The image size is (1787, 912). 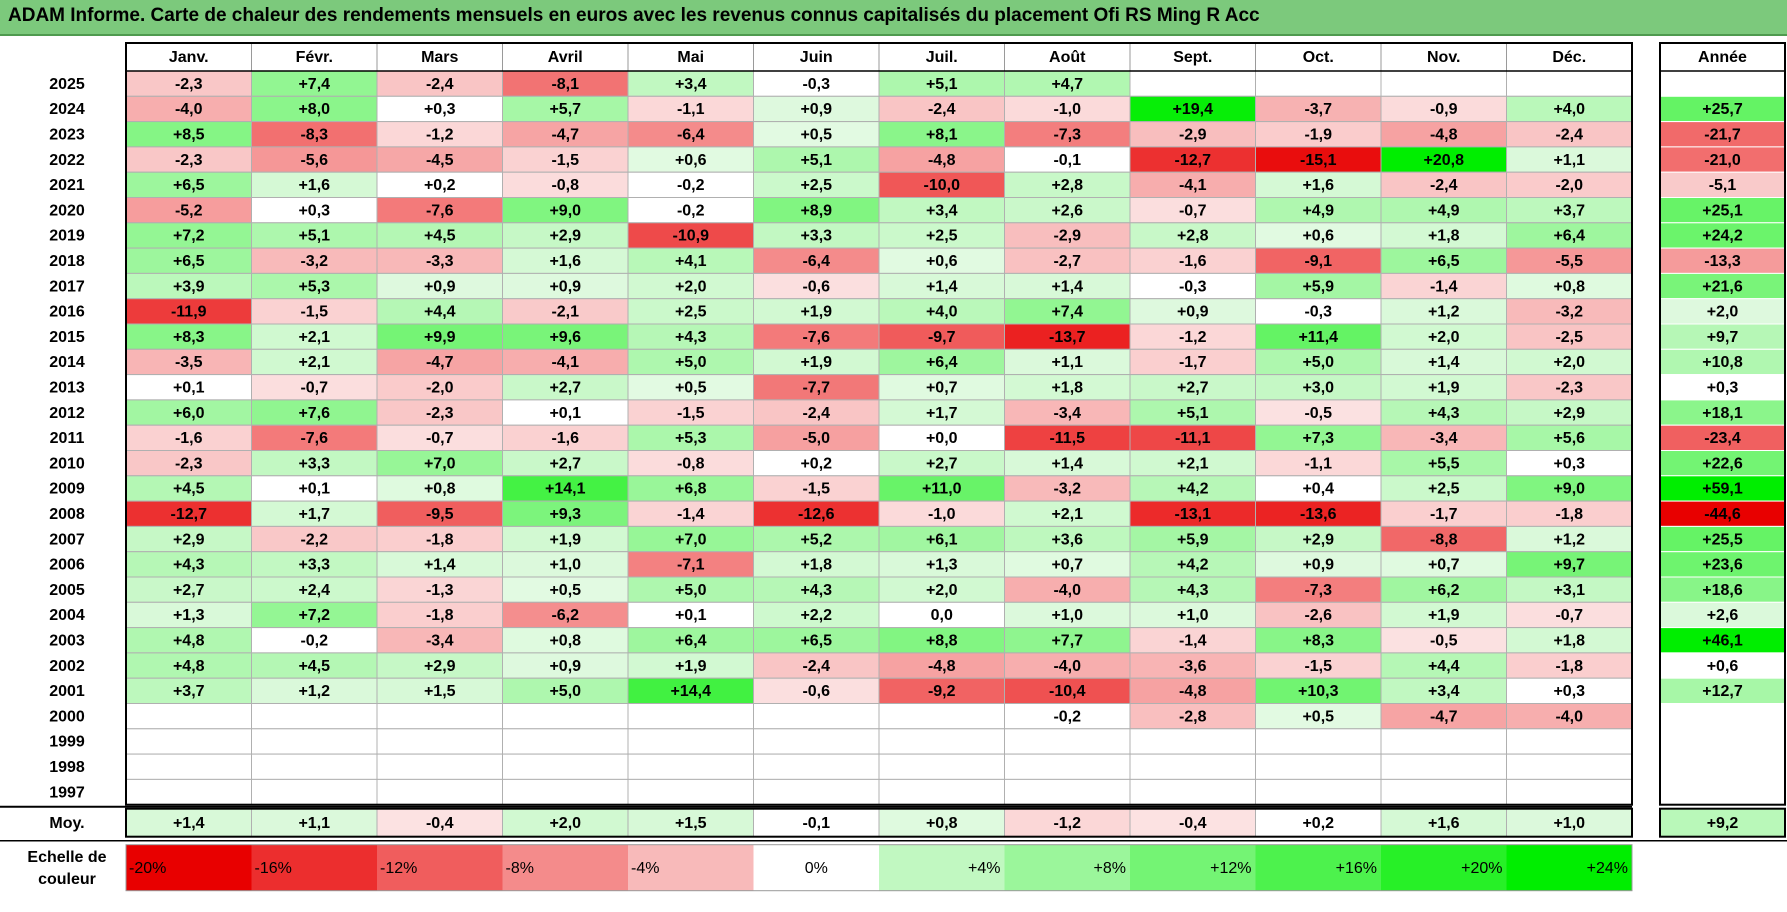 I want to click on cell-value: +0,7, so click(x=1444, y=565).